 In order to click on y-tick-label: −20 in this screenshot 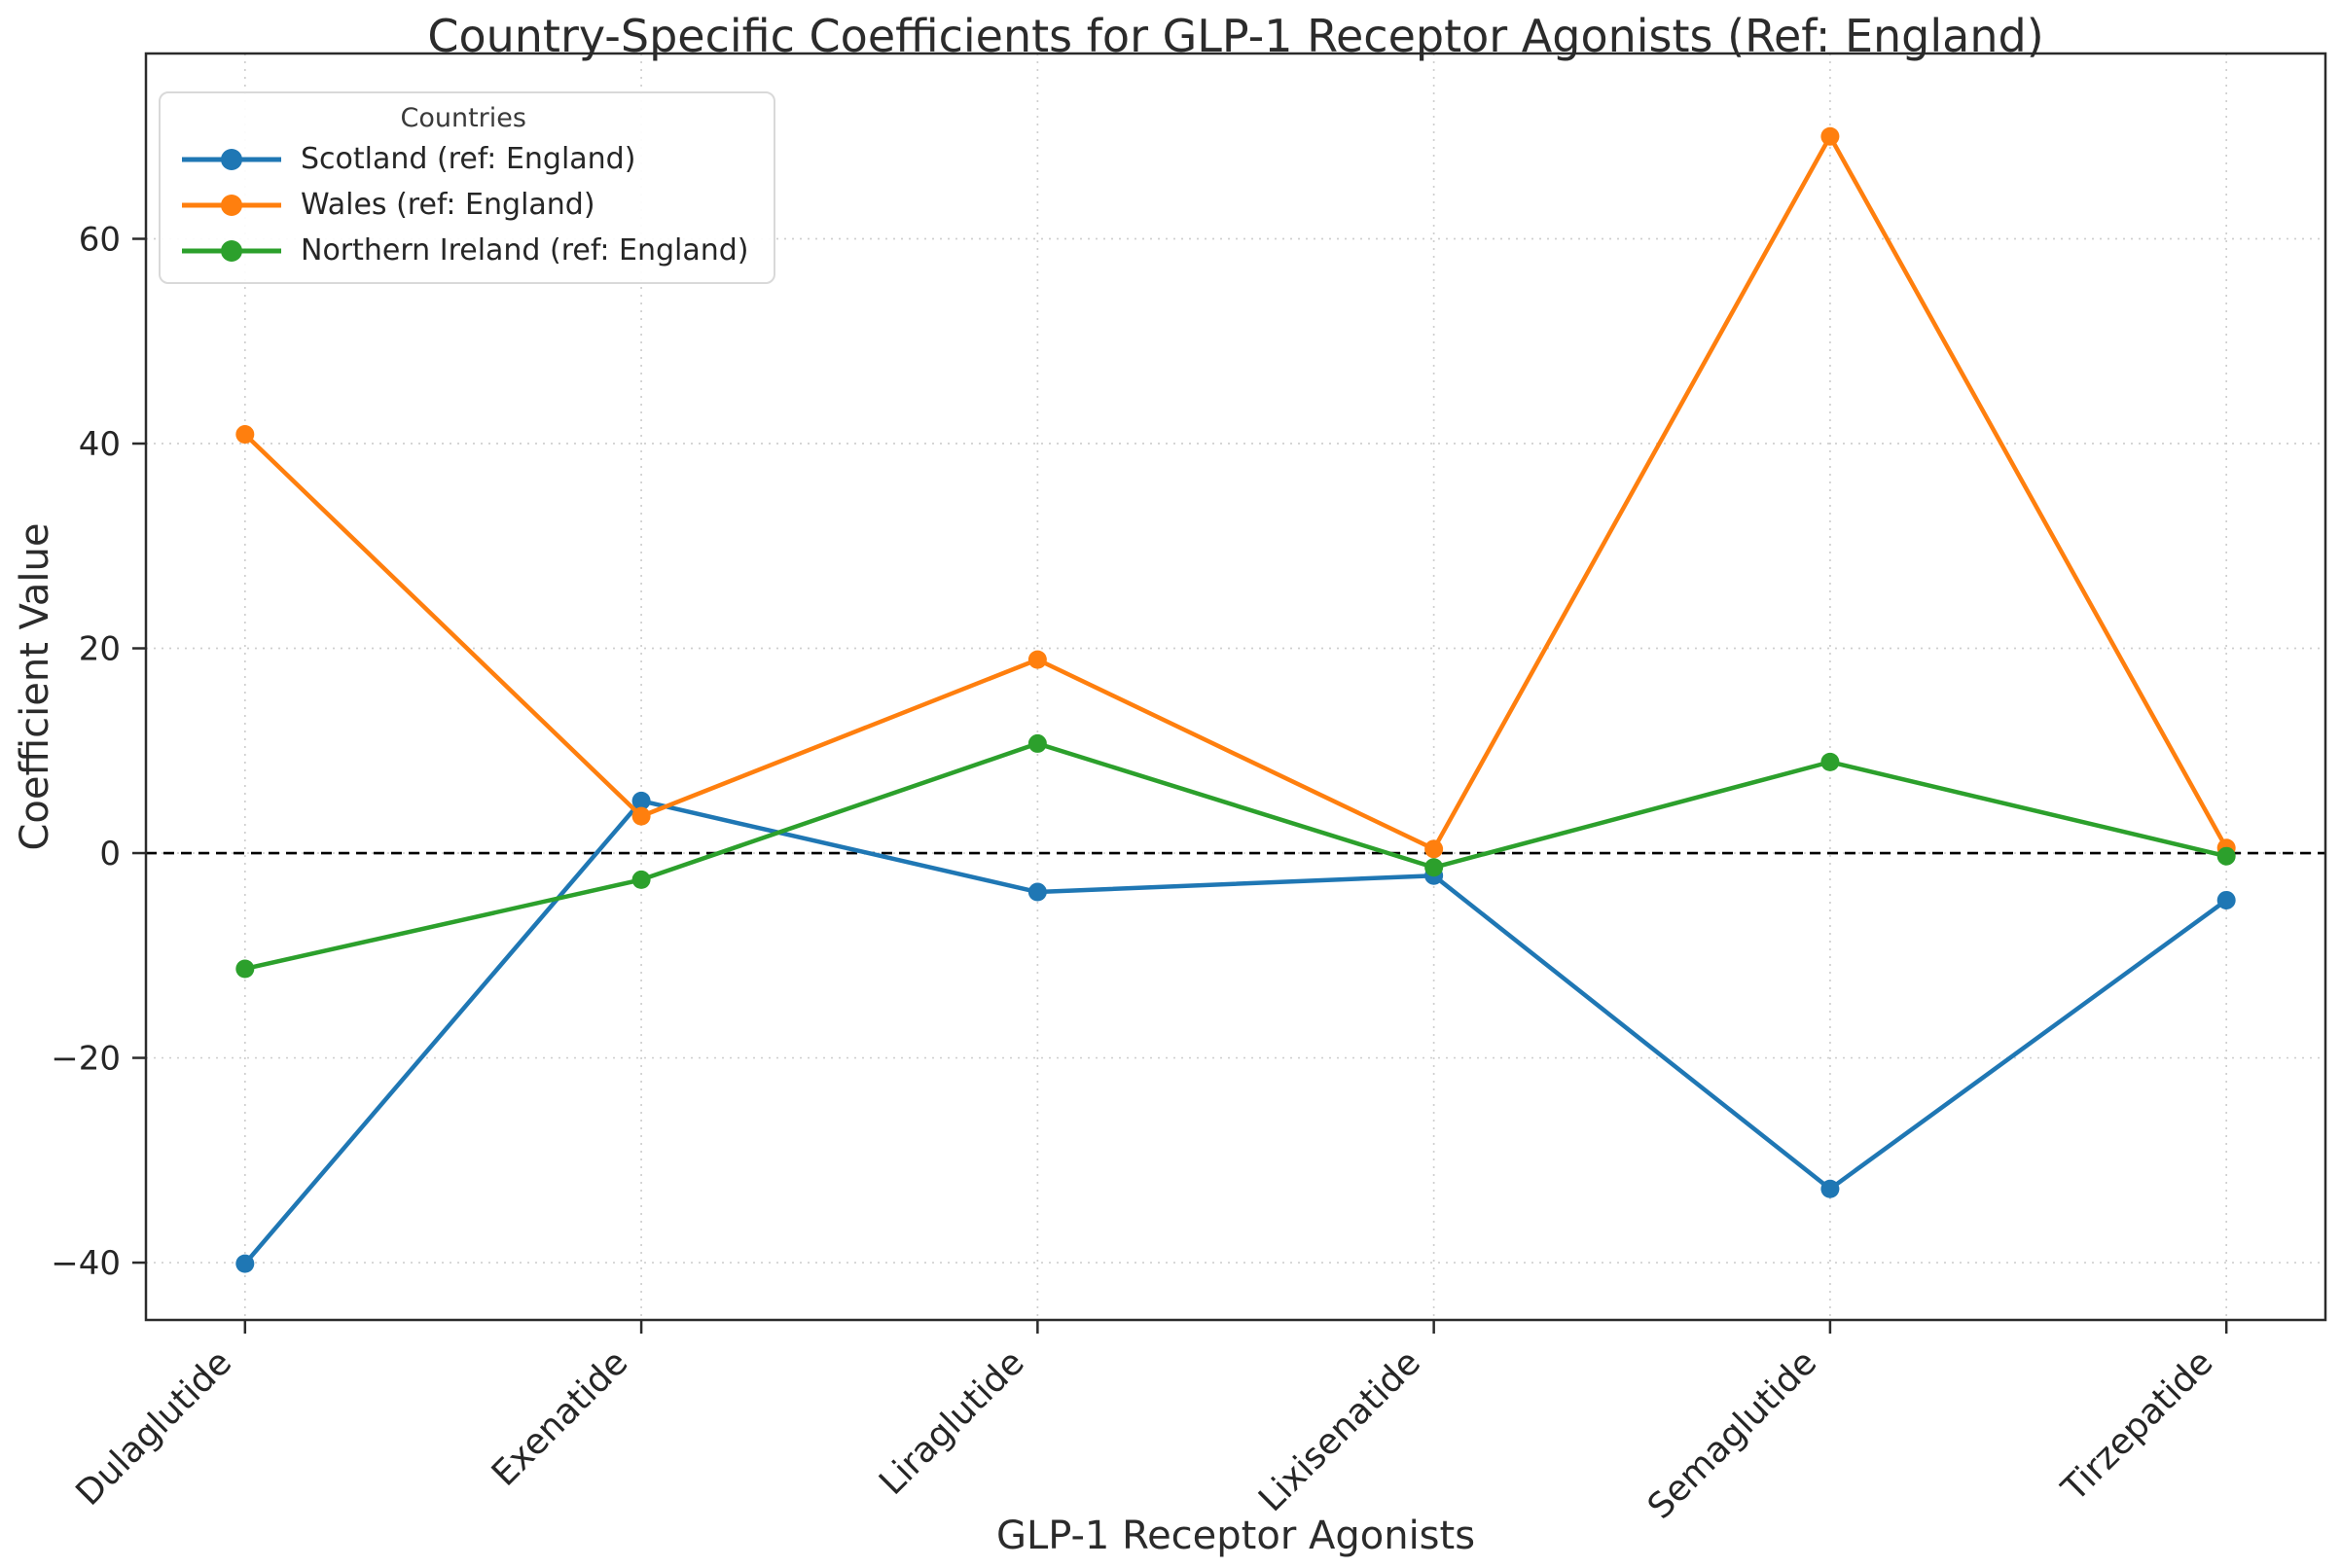, I will do `click(86, 1059)`.